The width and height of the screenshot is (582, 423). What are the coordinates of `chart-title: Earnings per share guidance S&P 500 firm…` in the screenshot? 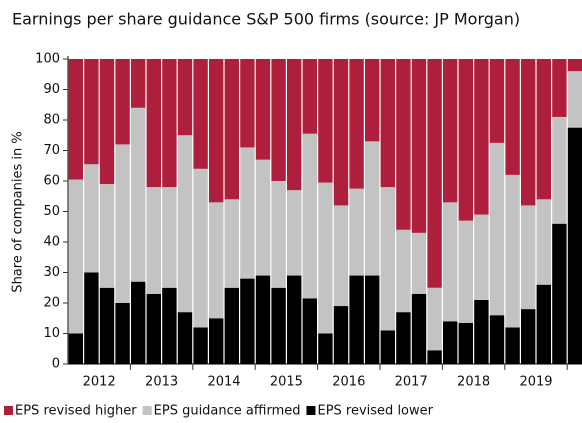 It's located at (266, 19).